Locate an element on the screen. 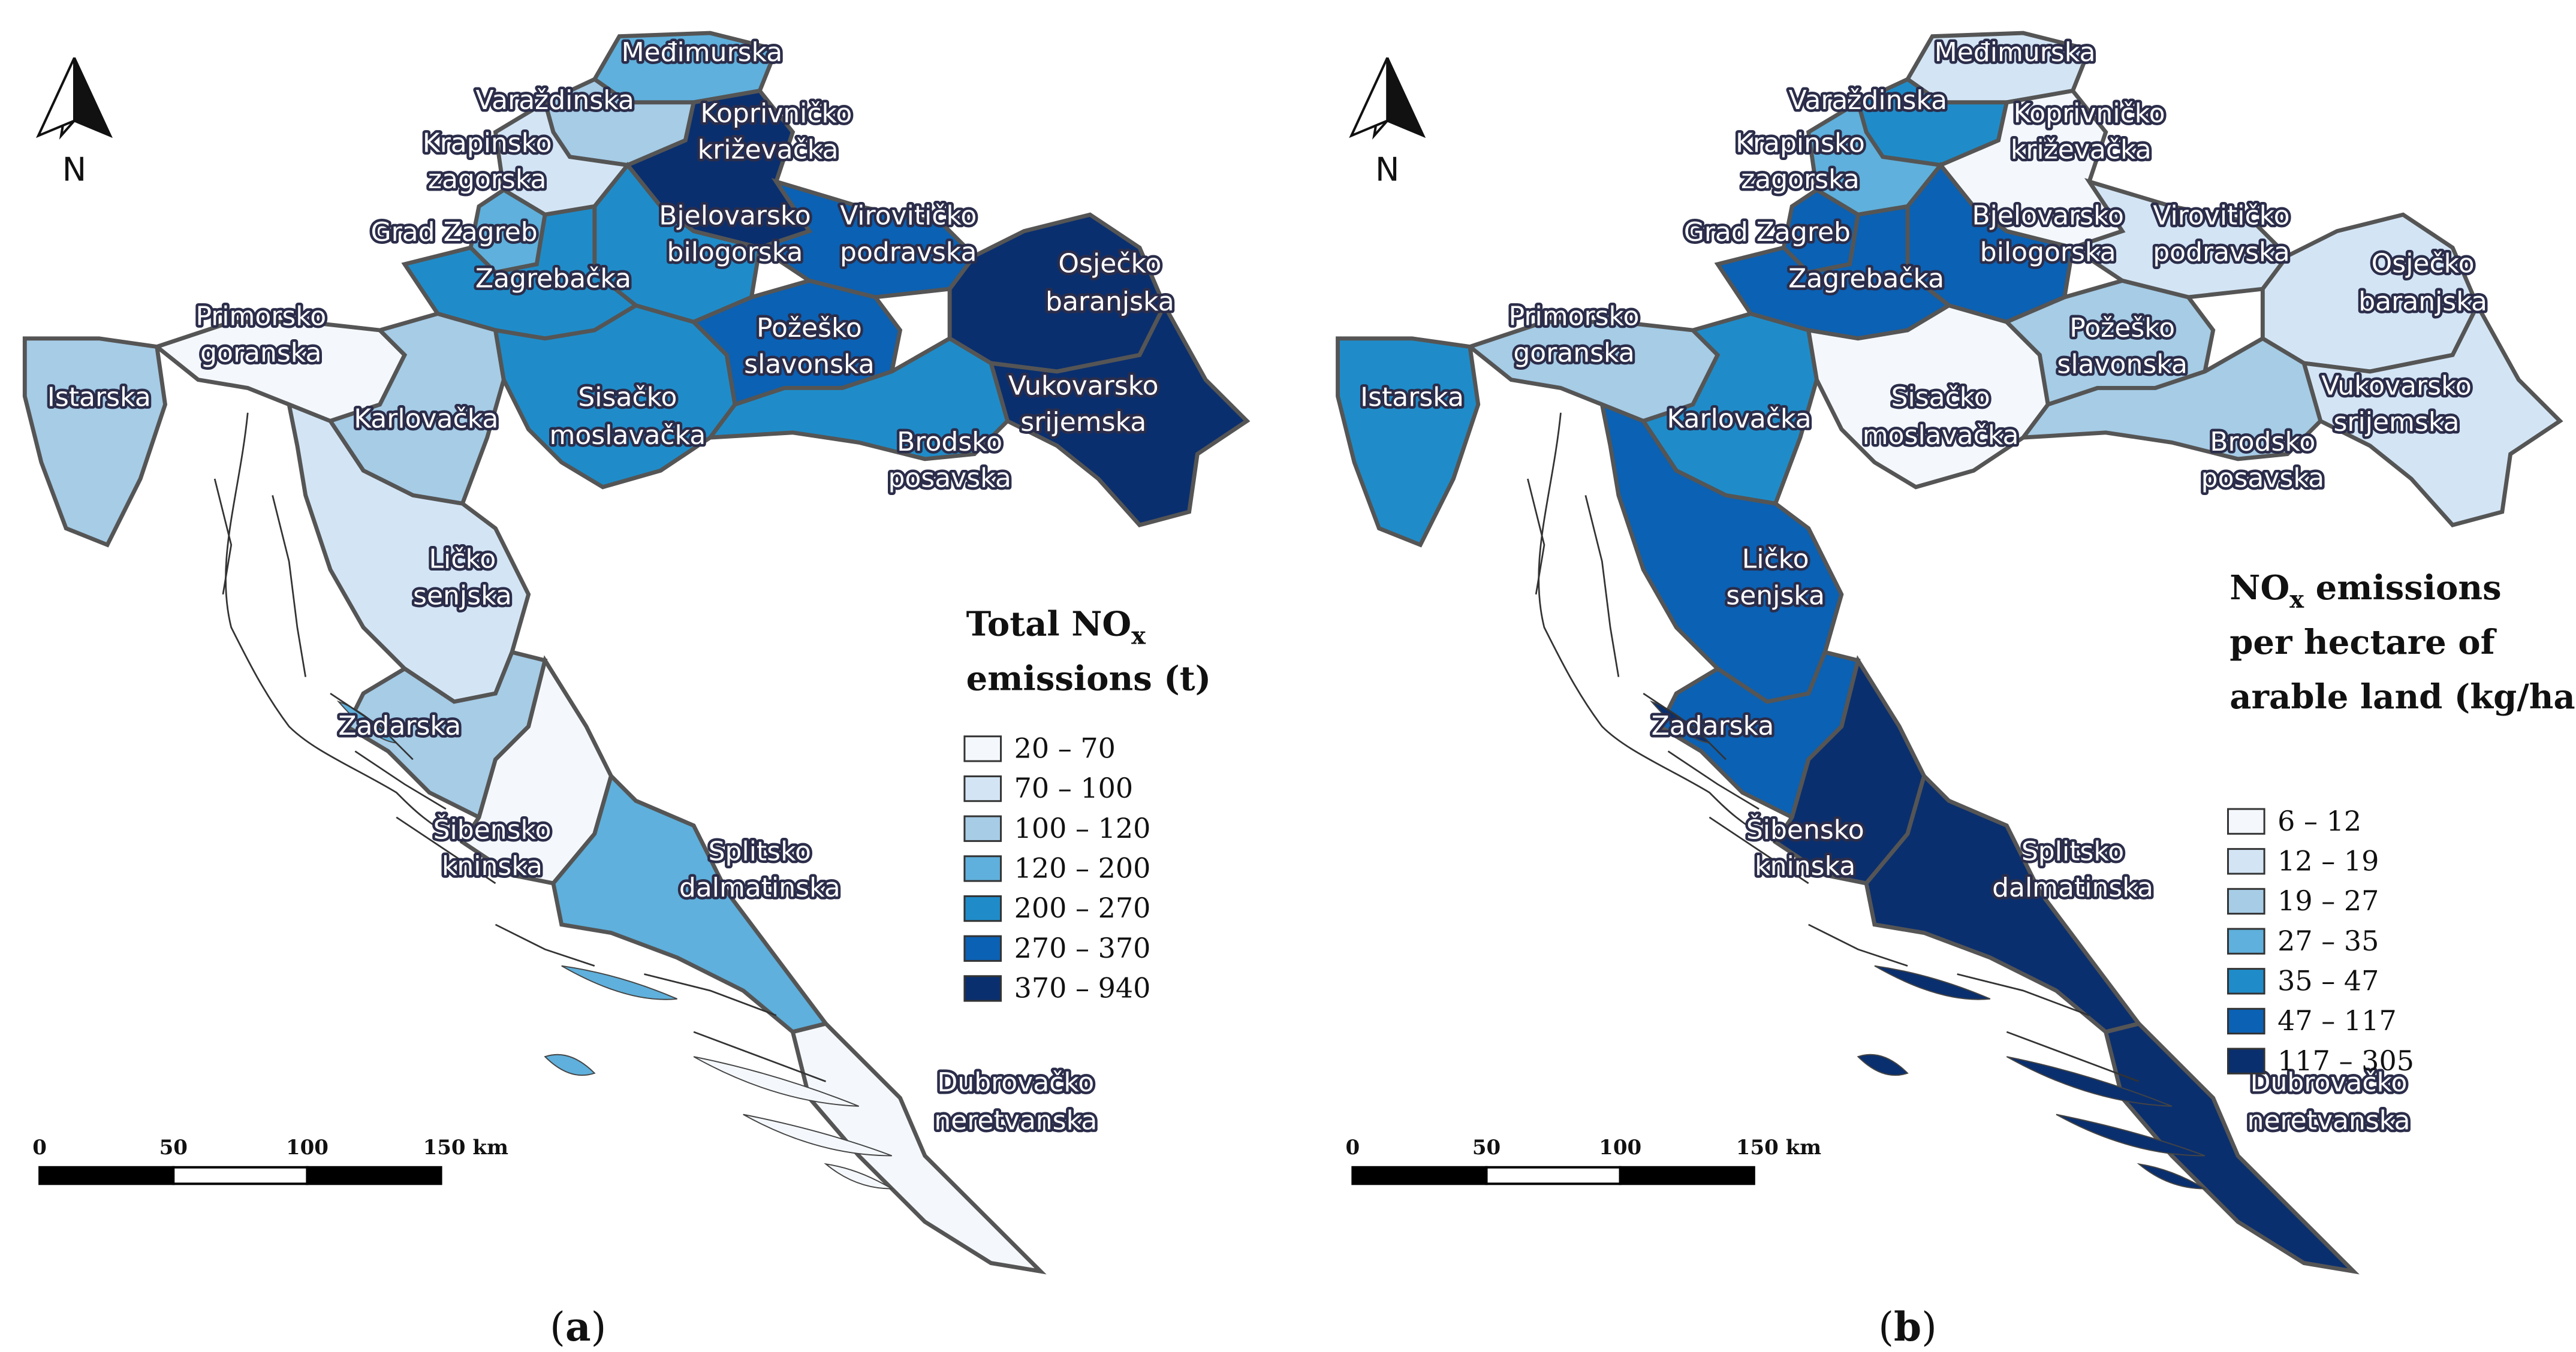 The width and height of the screenshot is (2576, 1352). legend-label: 100 – 120 is located at coordinates (1083, 828).